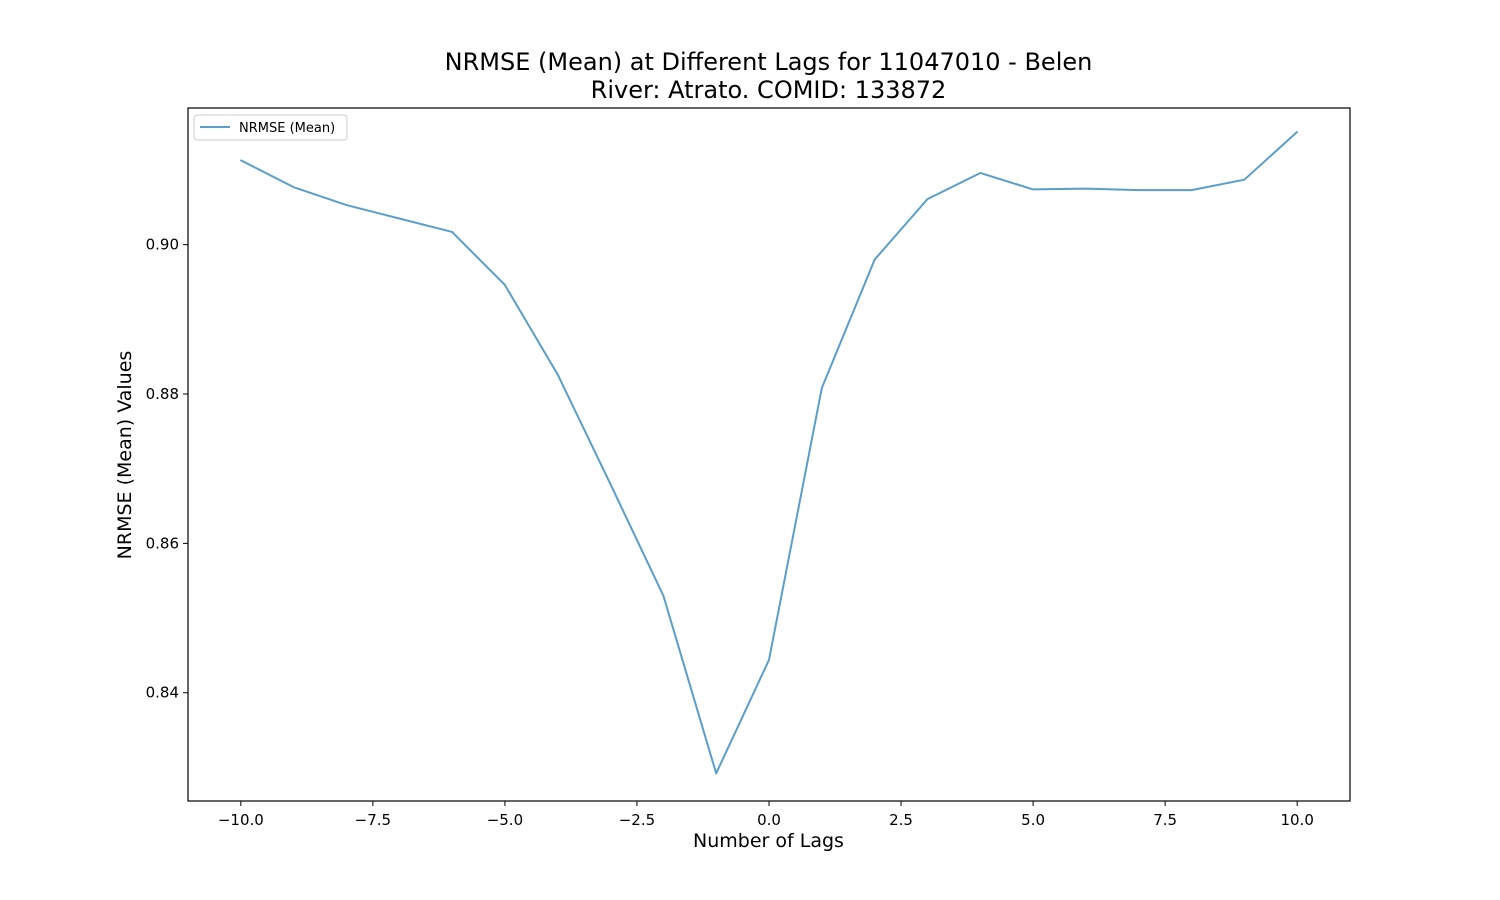  I want to click on y-tick-label: 0.88, so click(162, 394).